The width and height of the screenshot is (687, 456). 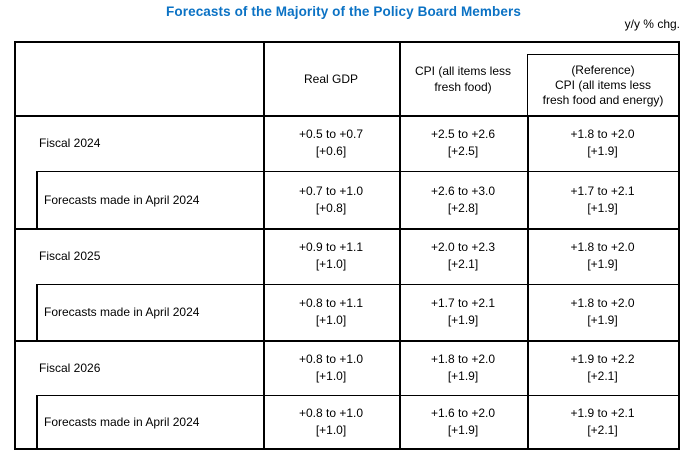 What do you see at coordinates (331, 143) in the screenshot?
I see `real-gdp-value: +0.5 to +0.7 [+0.6]` at bounding box center [331, 143].